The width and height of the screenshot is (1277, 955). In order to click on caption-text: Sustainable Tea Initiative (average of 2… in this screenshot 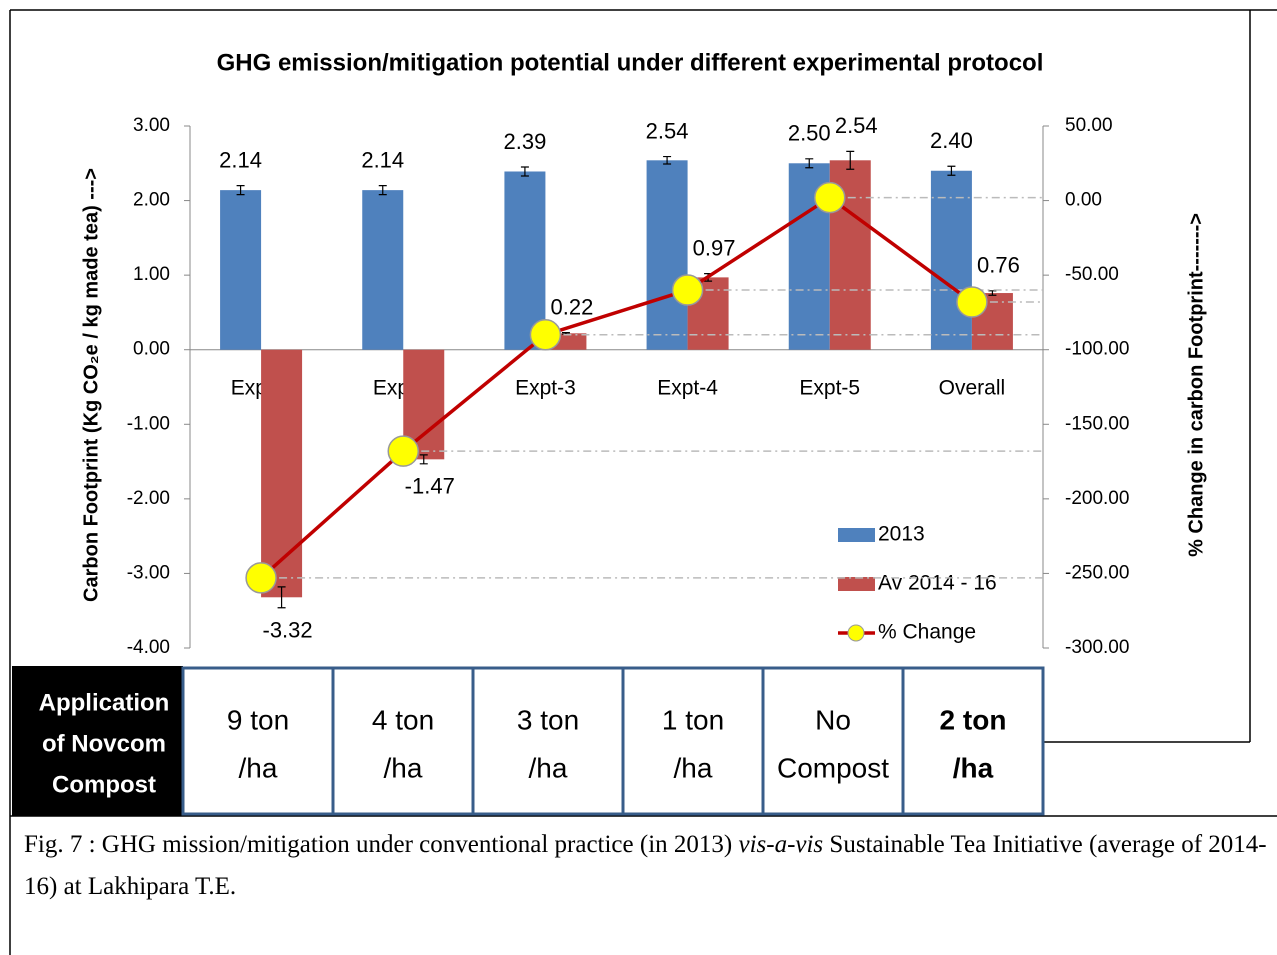, I will do `click(645, 865)`.